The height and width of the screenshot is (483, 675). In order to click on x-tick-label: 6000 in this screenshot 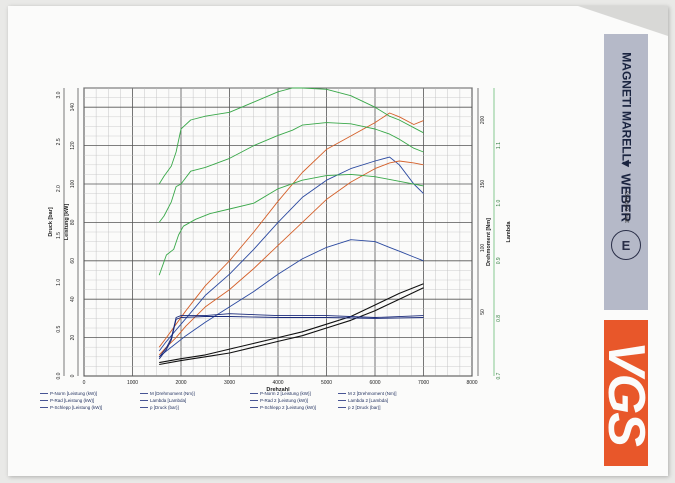, I will do `click(374, 383)`.